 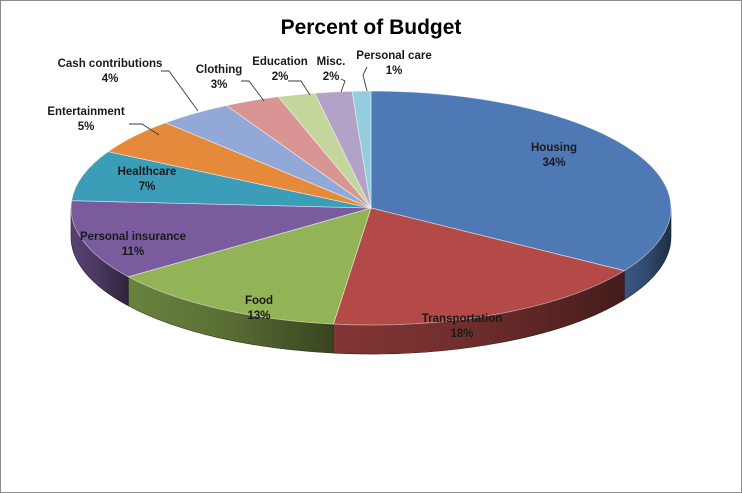 What do you see at coordinates (462, 319) in the screenshot?
I see `slice-label-transportation: Transportation` at bounding box center [462, 319].